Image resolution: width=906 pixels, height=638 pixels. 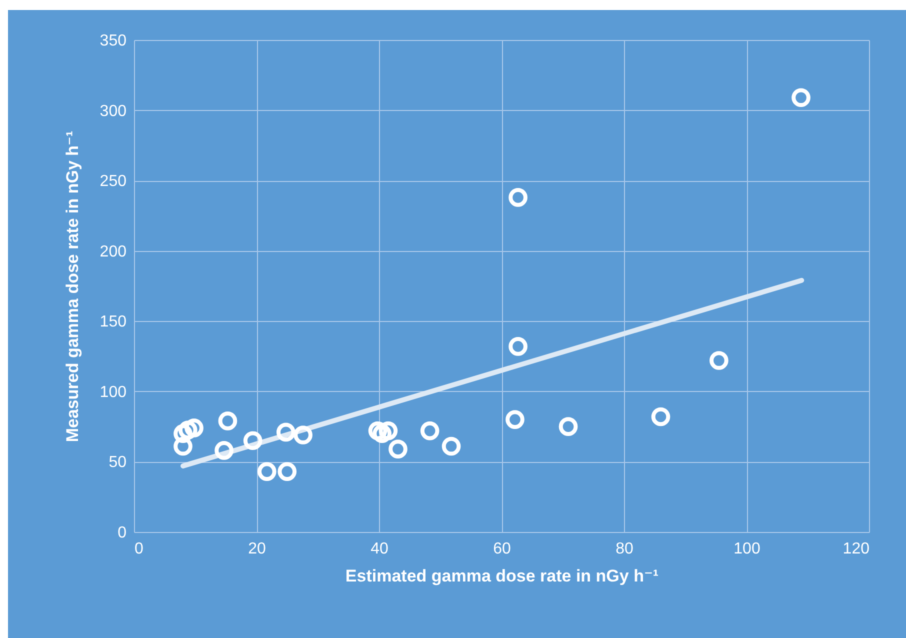 I want to click on y-tick-label: 250, so click(x=113, y=181).